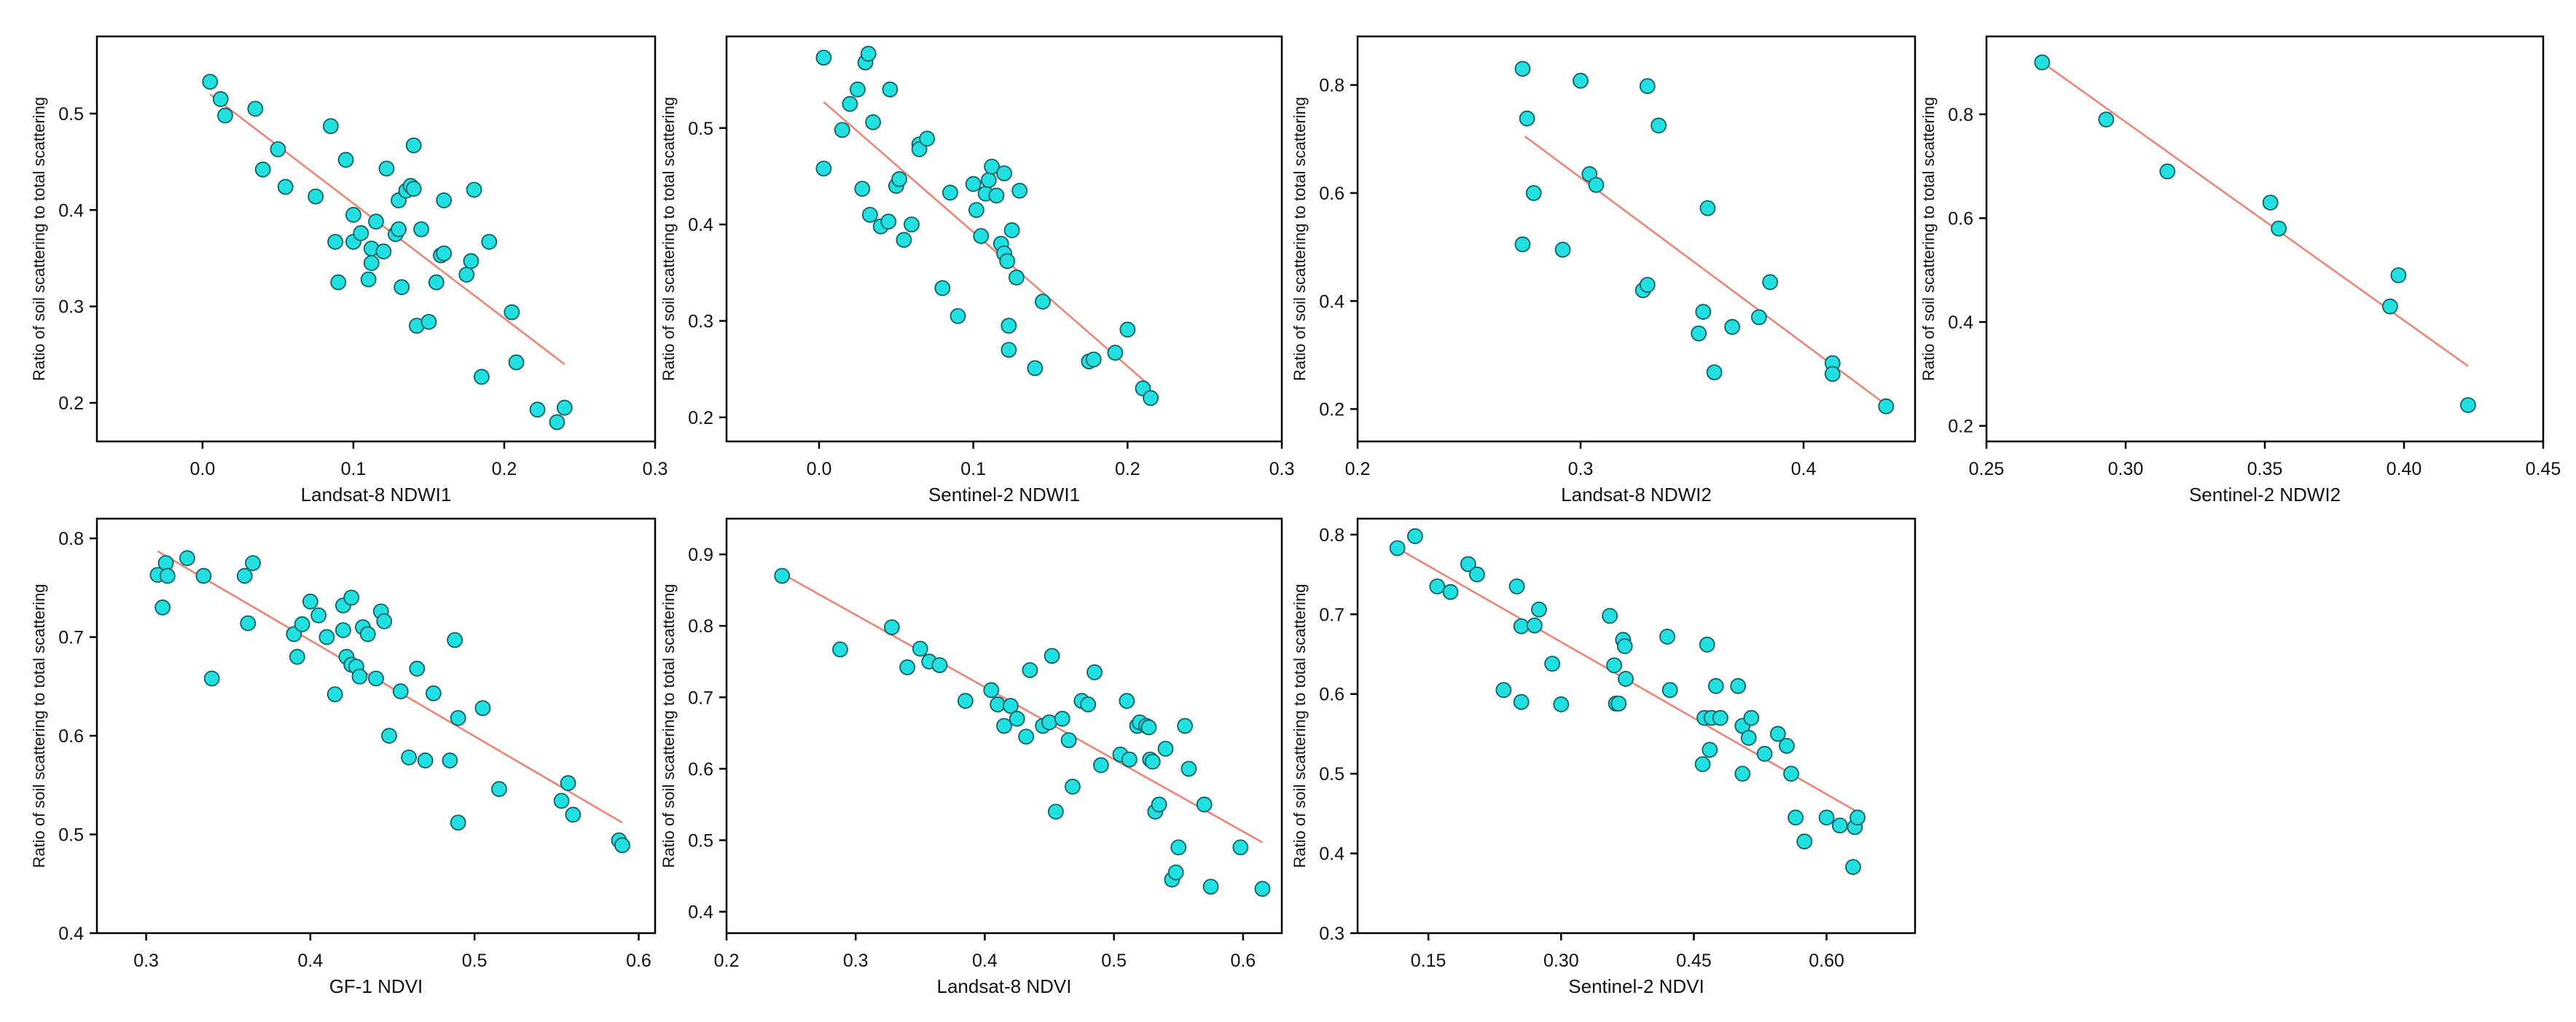 This screenshot has height=1022, width=2576. Describe the element at coordinates (2126, 469) in the screenshot. I see `x-tick-label: 0.30` at that location.